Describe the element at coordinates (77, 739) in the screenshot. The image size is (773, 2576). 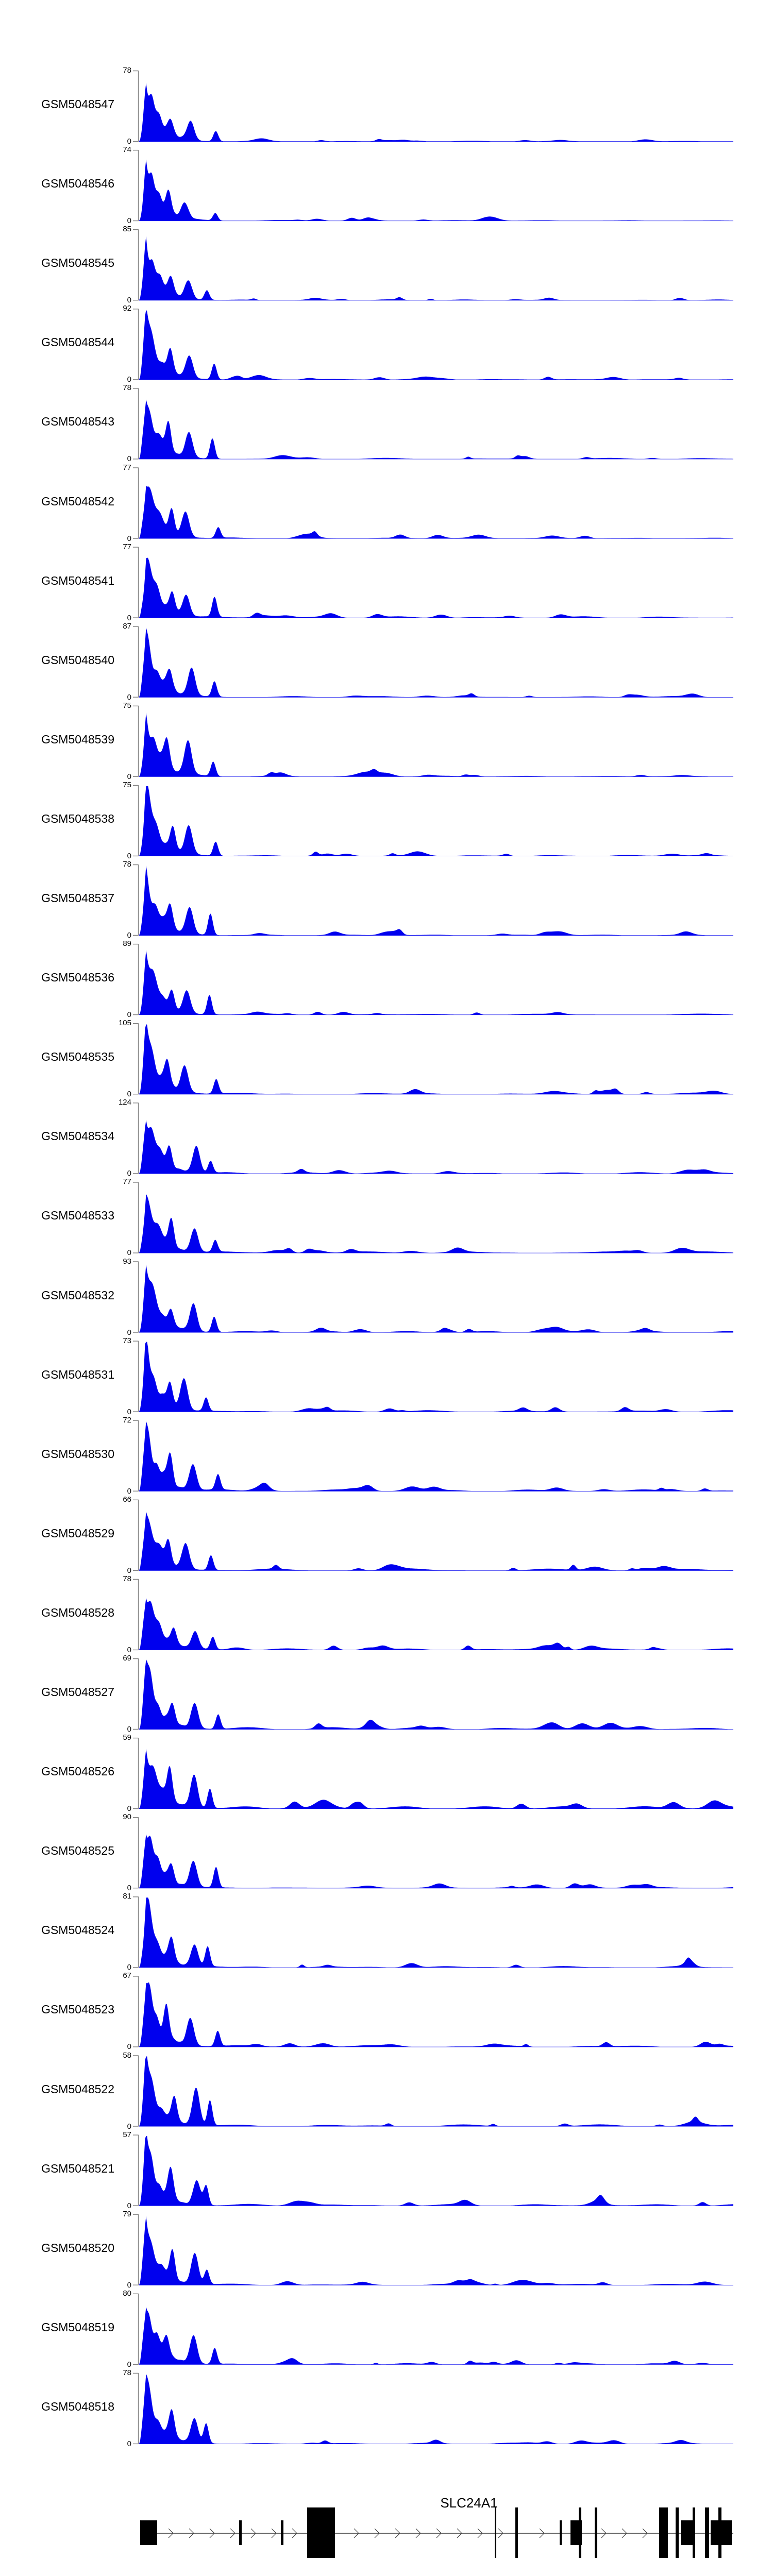
I see `track-label: GSM5048539` at that location.